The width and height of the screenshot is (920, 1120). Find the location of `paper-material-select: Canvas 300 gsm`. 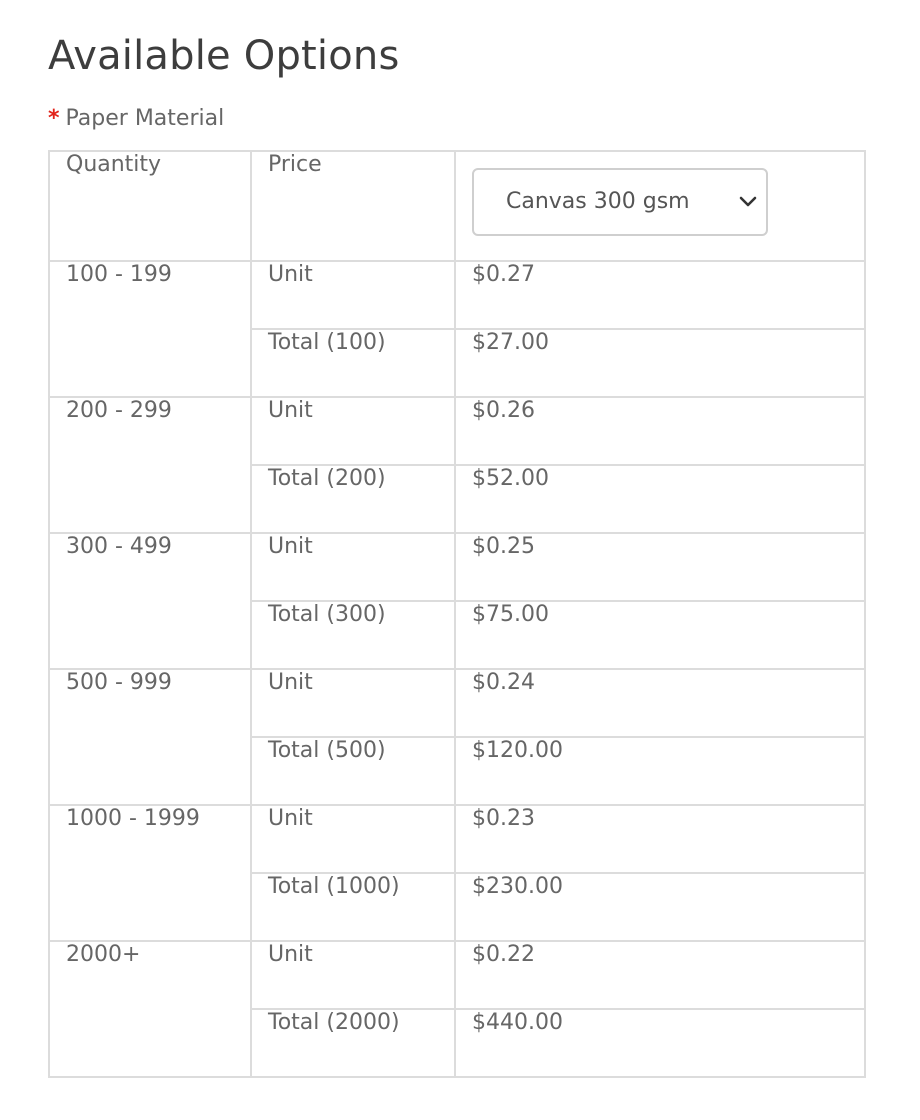

paper-material-select: Canvas 300 gsm is located at coordinates (620, 202).